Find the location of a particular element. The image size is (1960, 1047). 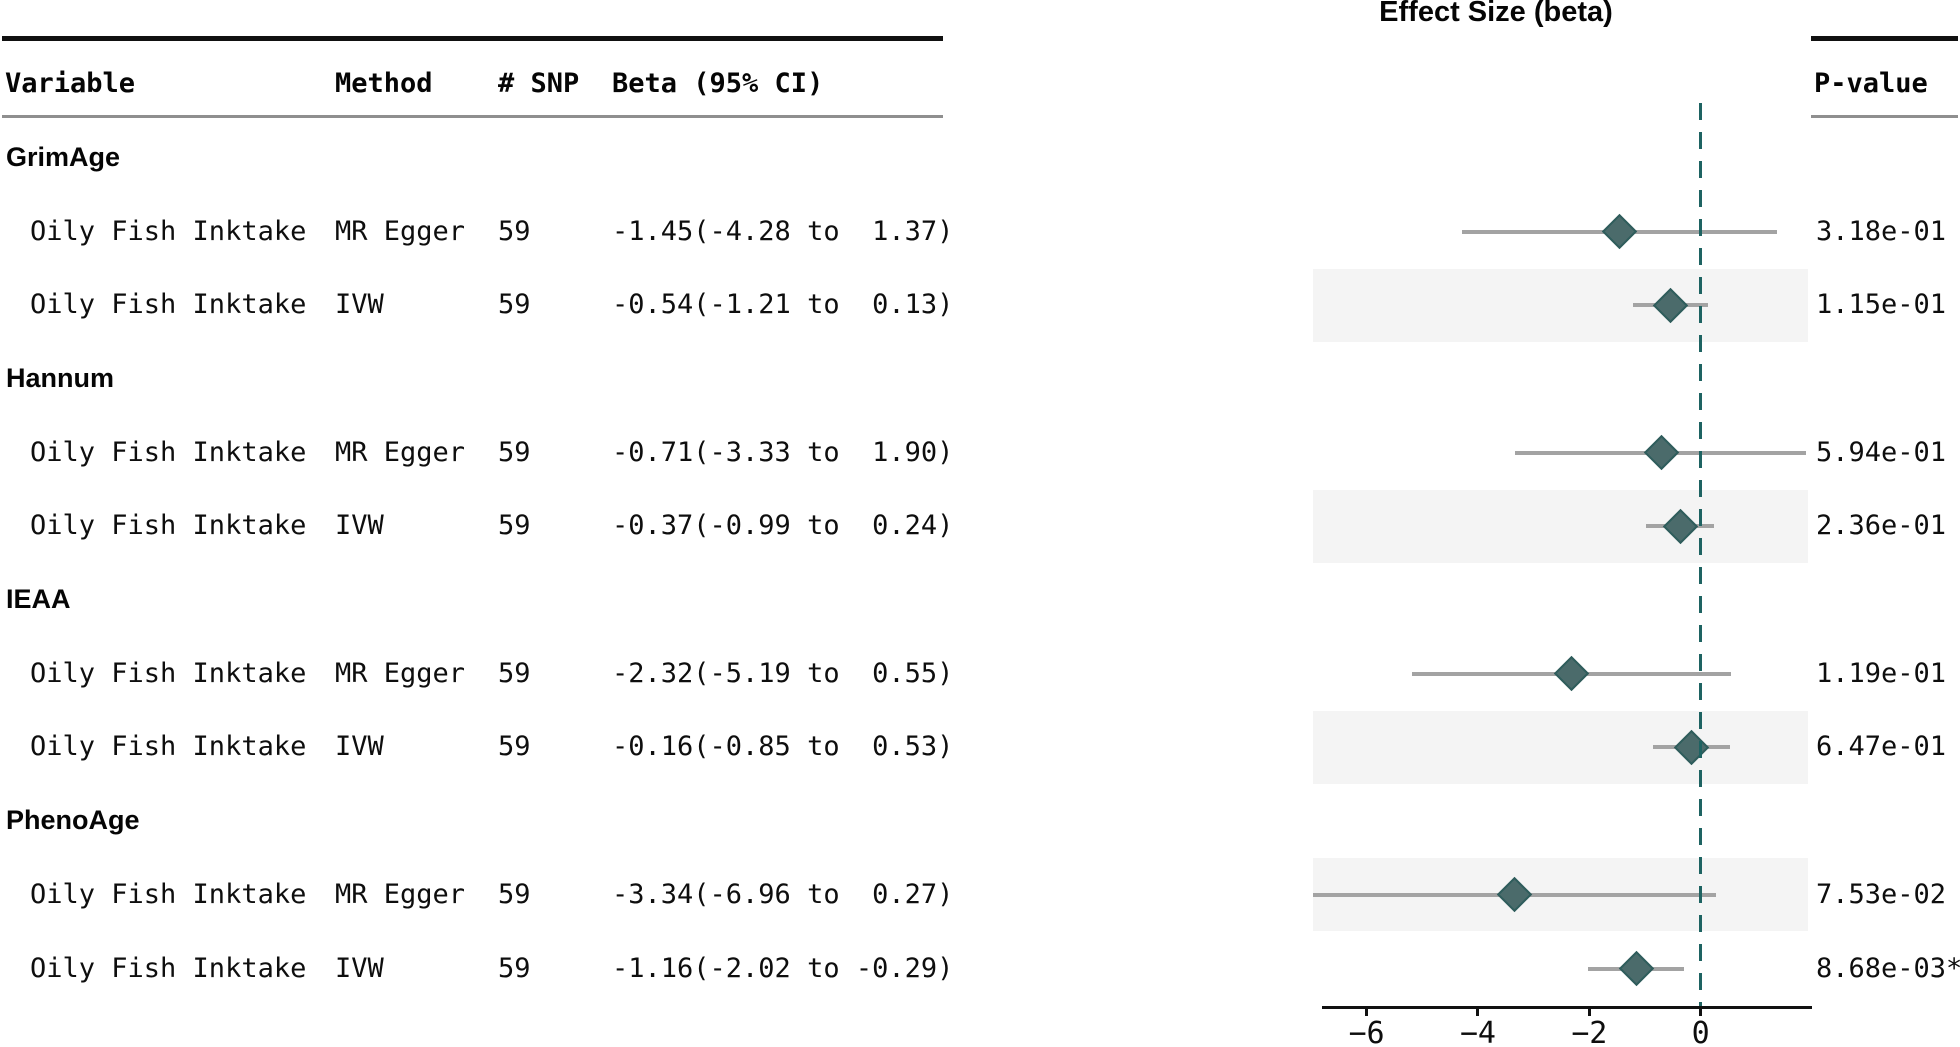

row-beta-ci: -2.32(-5.19 to 0.55) is located at coordinates (783, 673).